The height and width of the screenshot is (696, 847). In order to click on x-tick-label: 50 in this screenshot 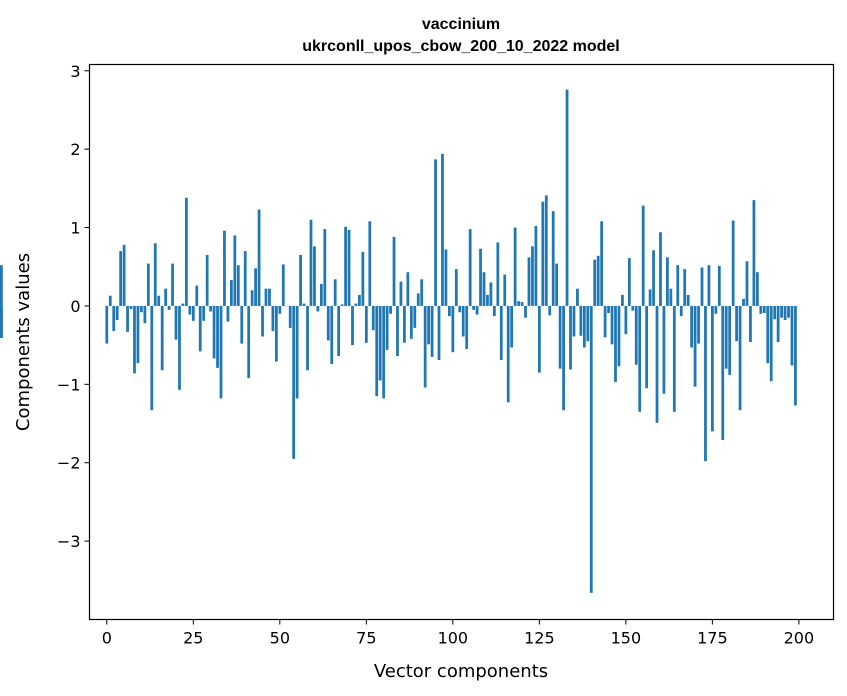, I will do `click(280, 638)`.